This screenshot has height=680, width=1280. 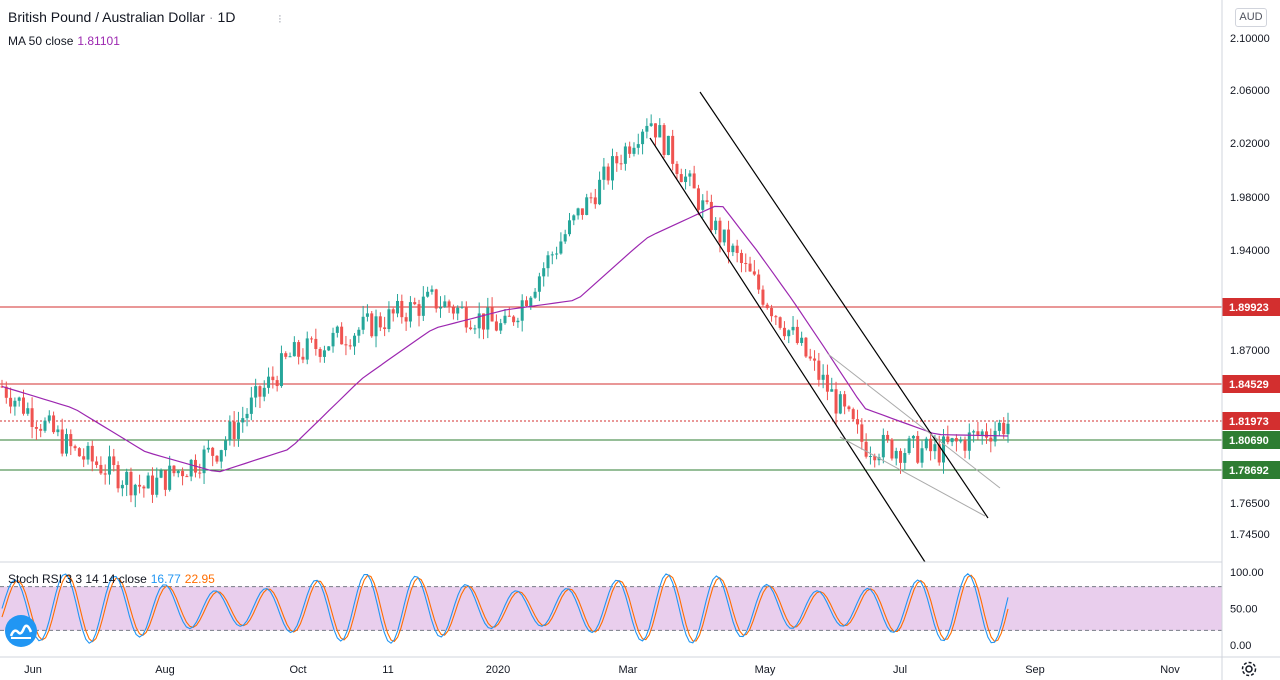 I want to click on currency-badge: AUD, so click(x=1251, y=17).